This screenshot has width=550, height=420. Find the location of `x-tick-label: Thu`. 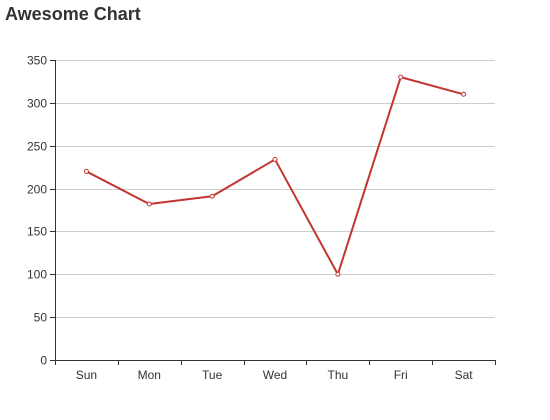

x-tick-label: Thu is located at coordinates (338, 375).